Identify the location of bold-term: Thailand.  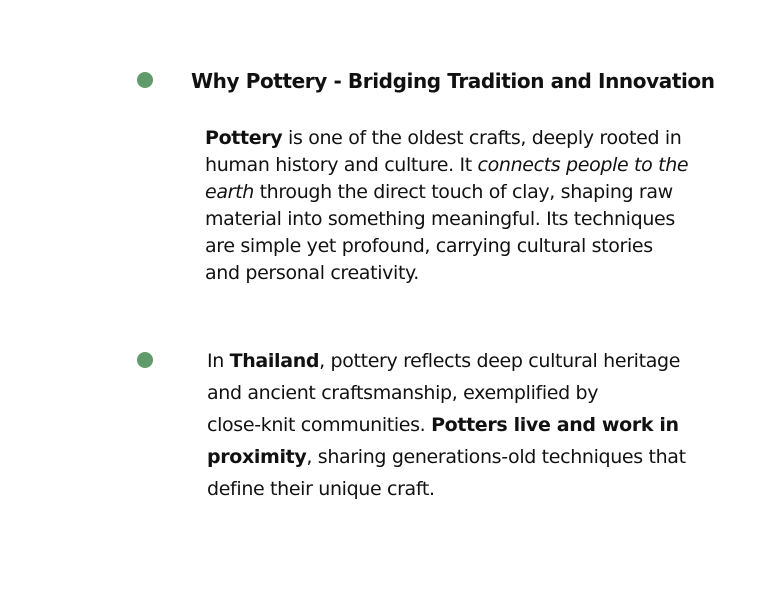
(274, 361).